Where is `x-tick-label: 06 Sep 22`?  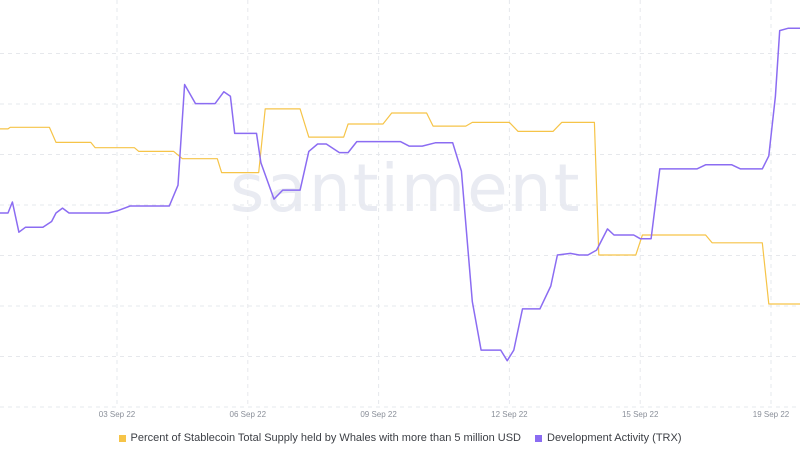
x-tick-label: 06 Sep 22 is located at coordinates (248, 414).